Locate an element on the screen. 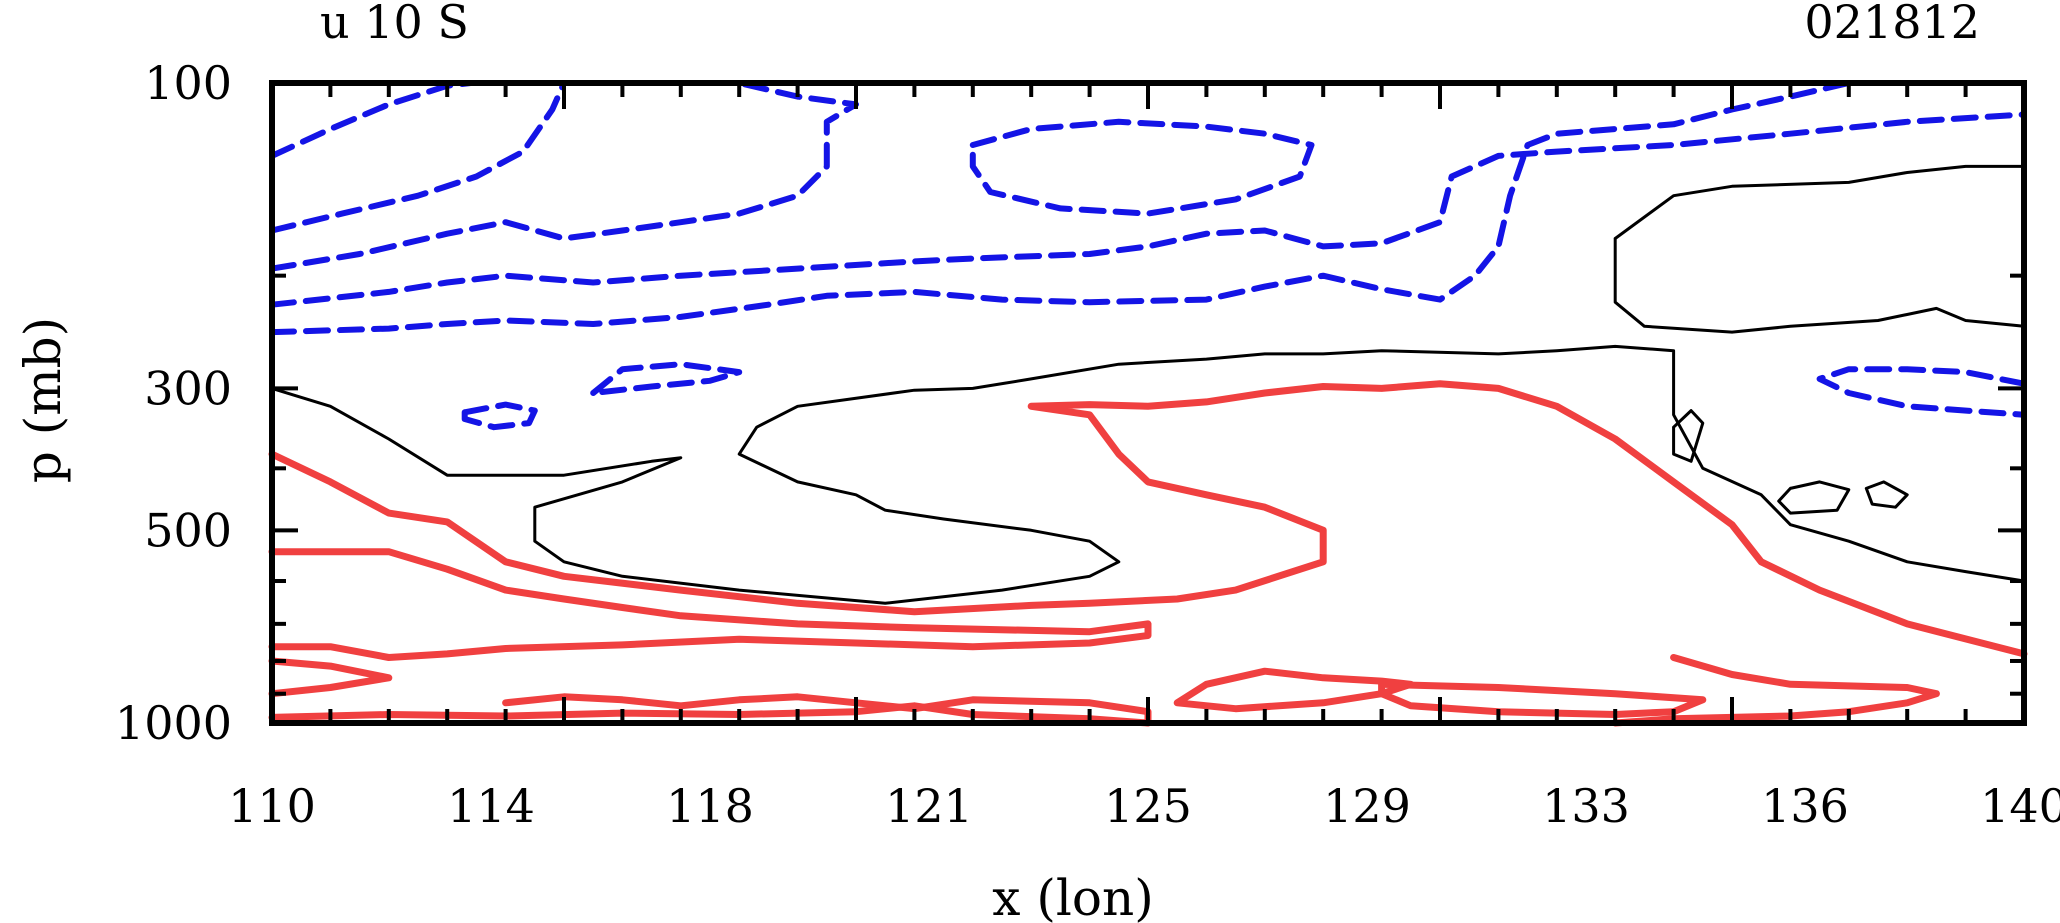  x-tick-label: 114 is located at coordinates (491, 806).